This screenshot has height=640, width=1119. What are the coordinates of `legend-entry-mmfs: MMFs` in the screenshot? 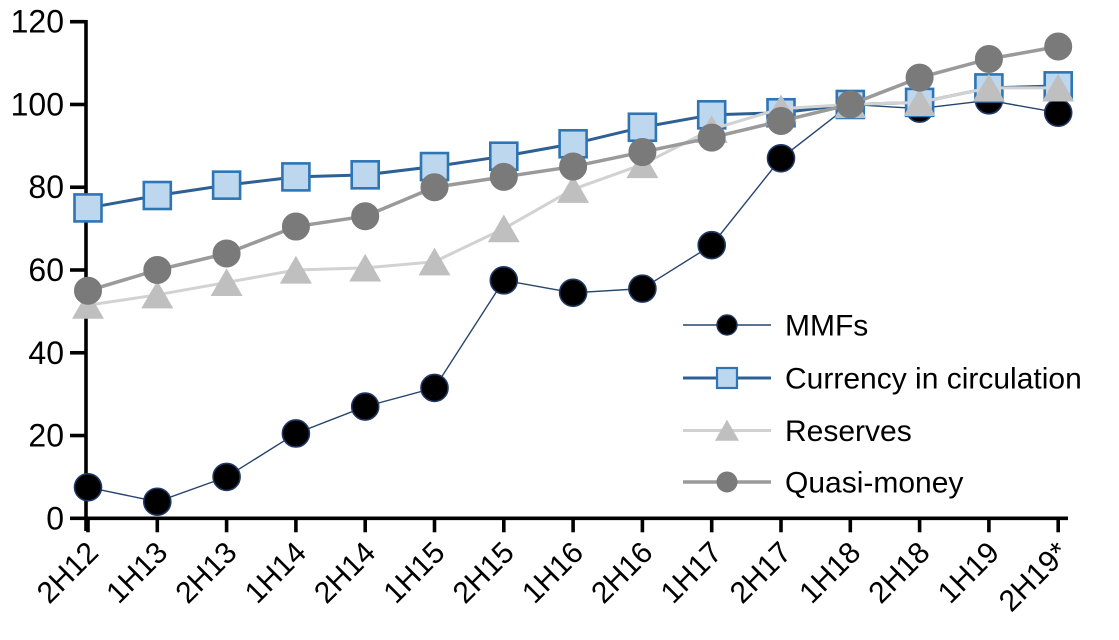 It's located at (775, 326).